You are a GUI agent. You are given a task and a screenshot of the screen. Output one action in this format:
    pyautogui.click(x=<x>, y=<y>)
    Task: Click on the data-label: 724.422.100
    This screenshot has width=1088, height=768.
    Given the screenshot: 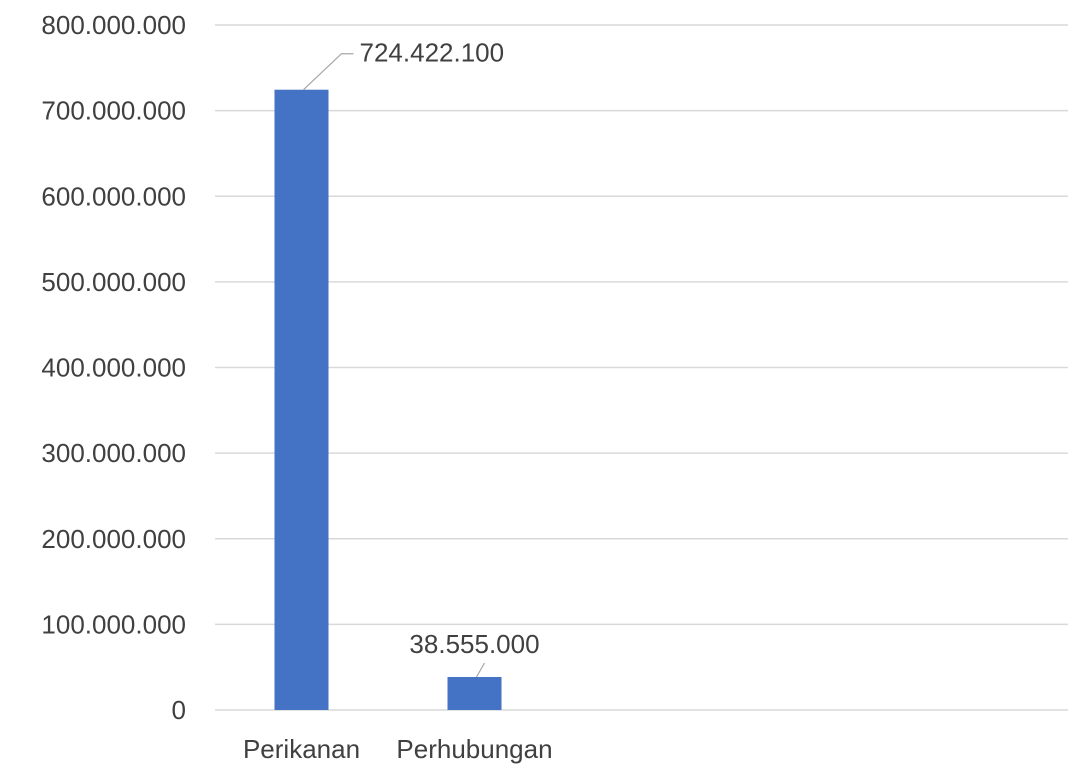 What is the action you would take?
    pyautogui.click(x=432, y=53)
    